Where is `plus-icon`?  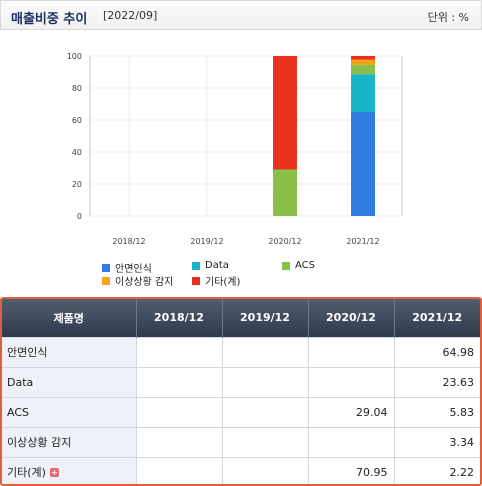 plus-icon is located at coordinates (54, 473).